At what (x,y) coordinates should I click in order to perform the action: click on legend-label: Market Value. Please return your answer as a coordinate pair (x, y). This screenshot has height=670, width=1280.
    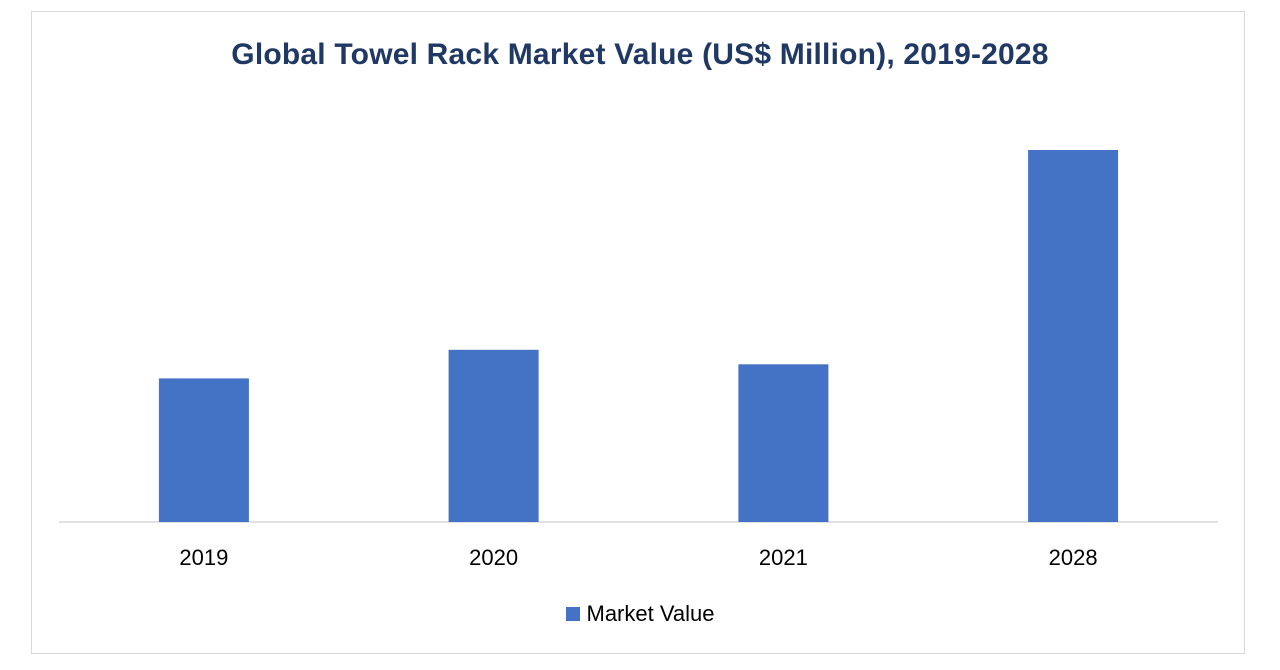
    Looking at the image, I should click on (650, 613).